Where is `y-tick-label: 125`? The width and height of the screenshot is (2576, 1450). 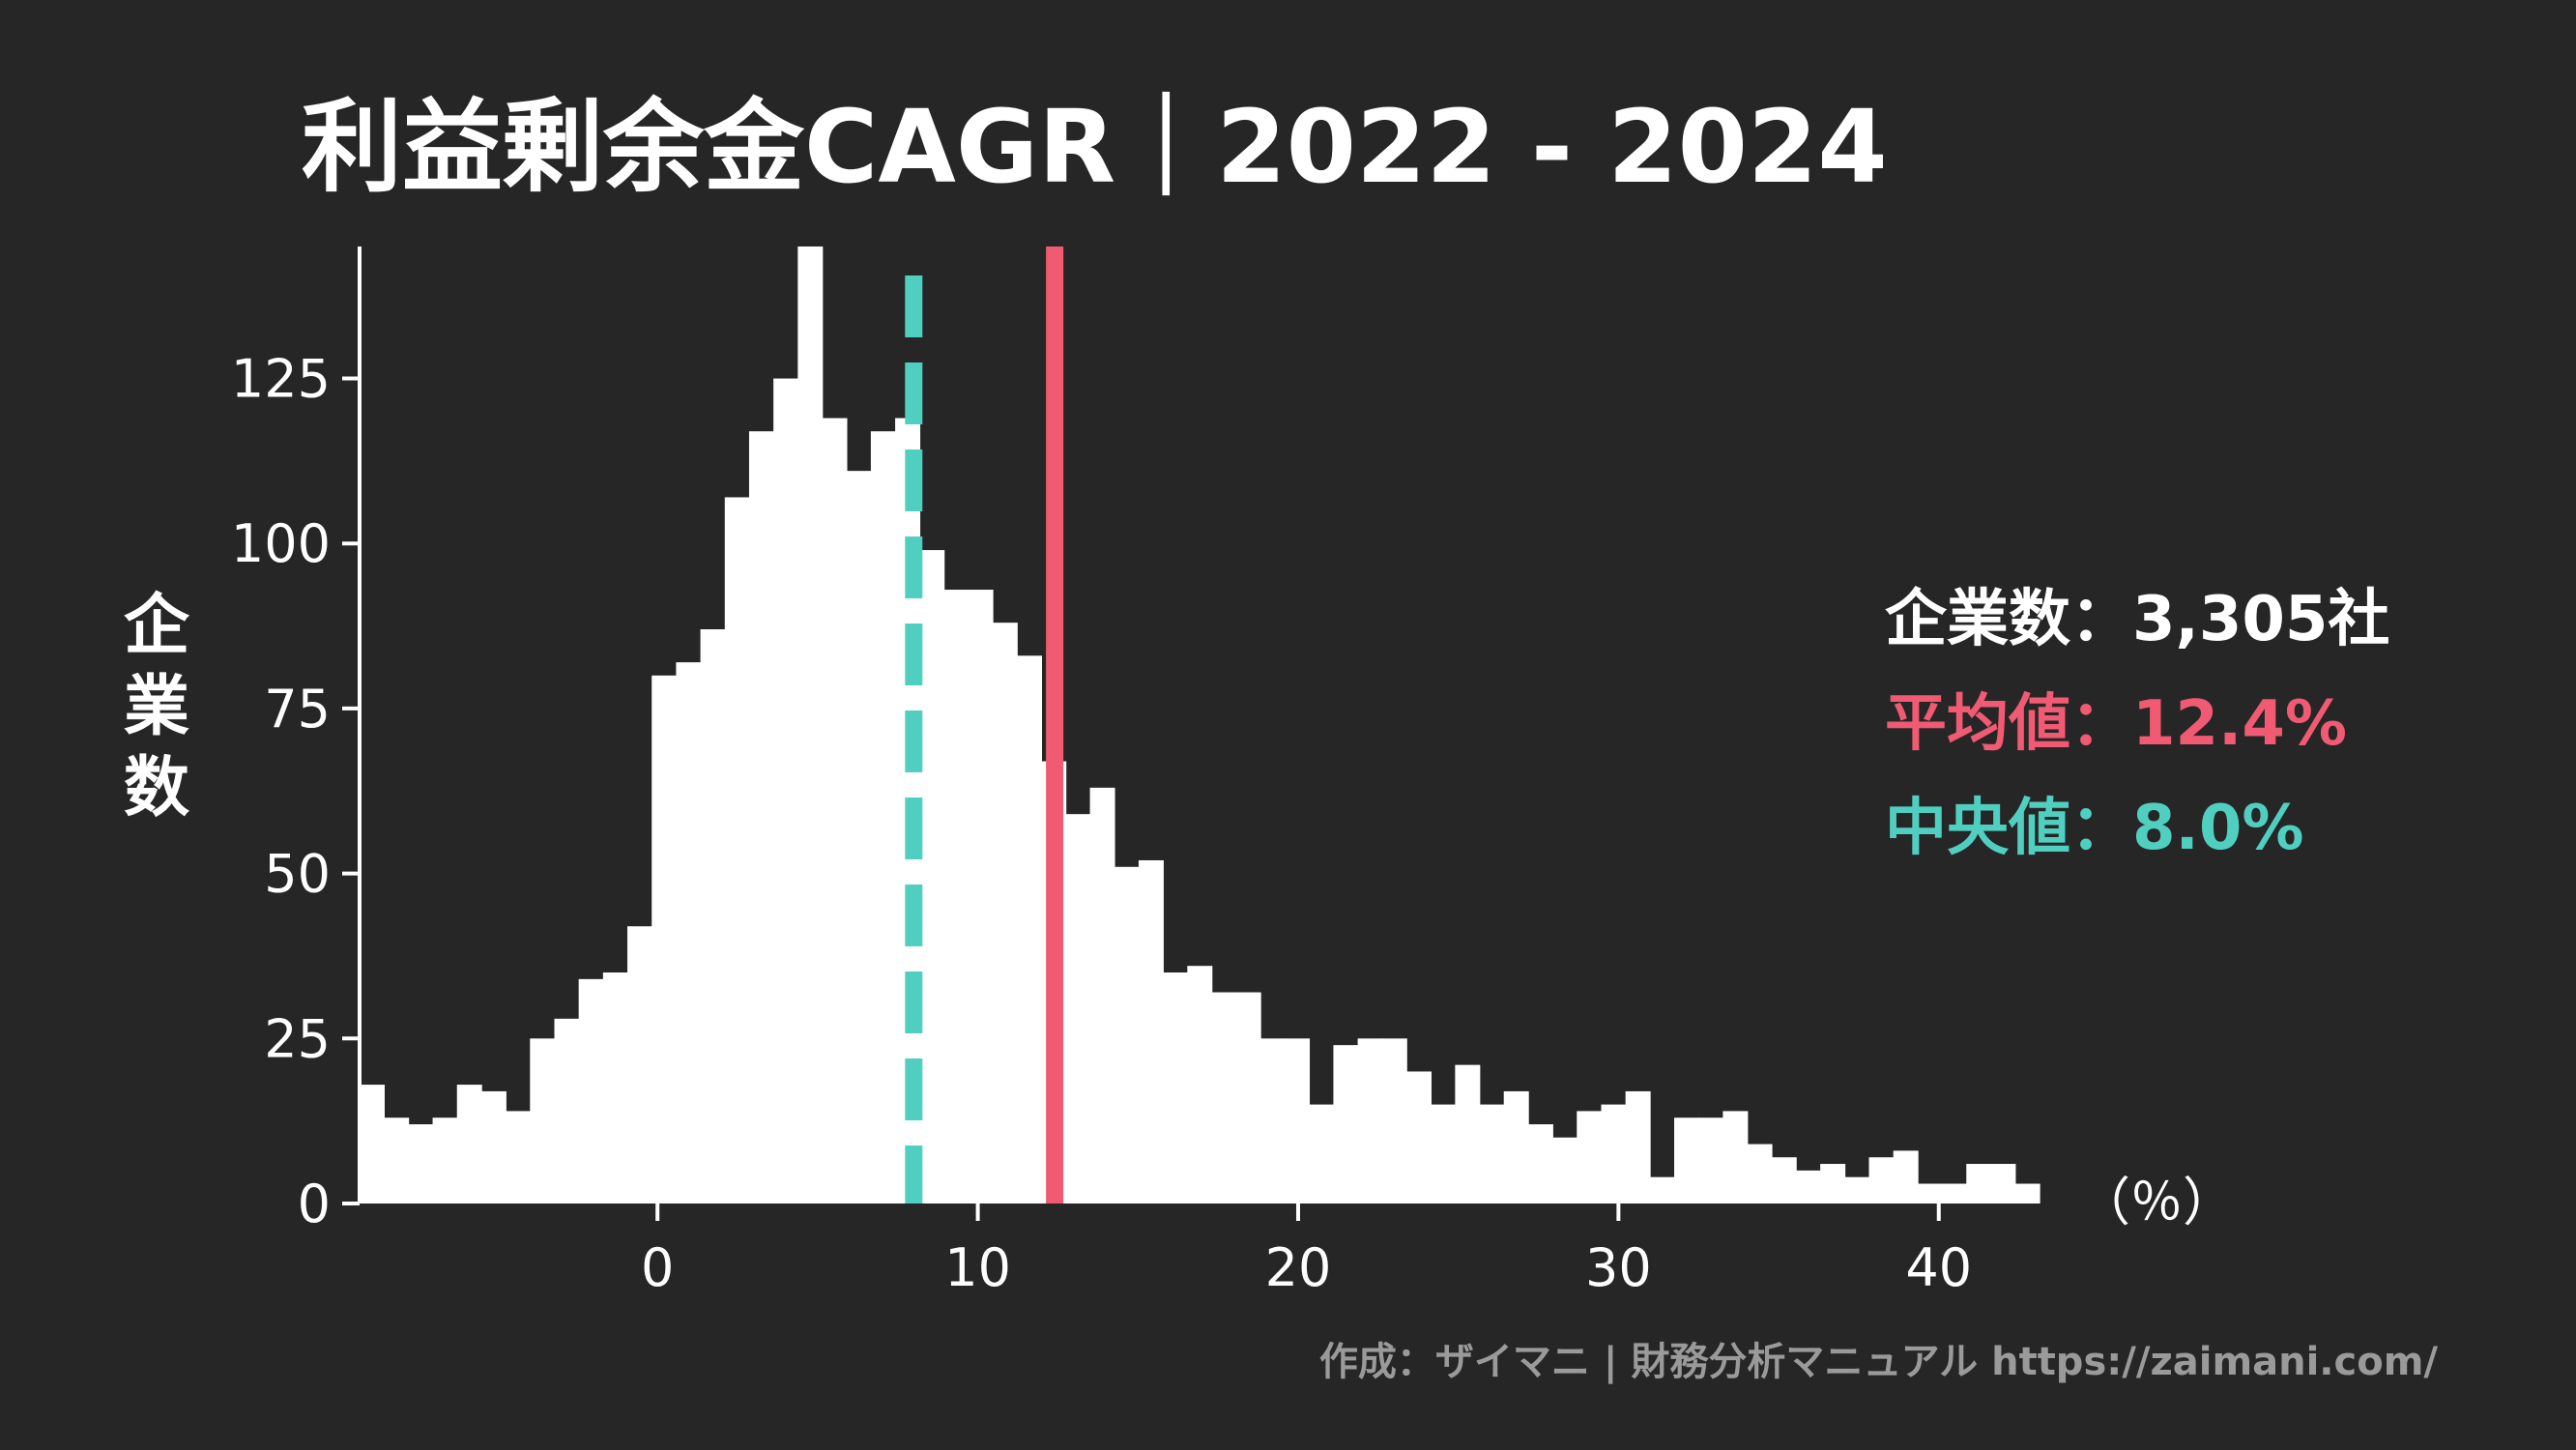
y-tick-label: 125 is located at coordinates (281, 379).